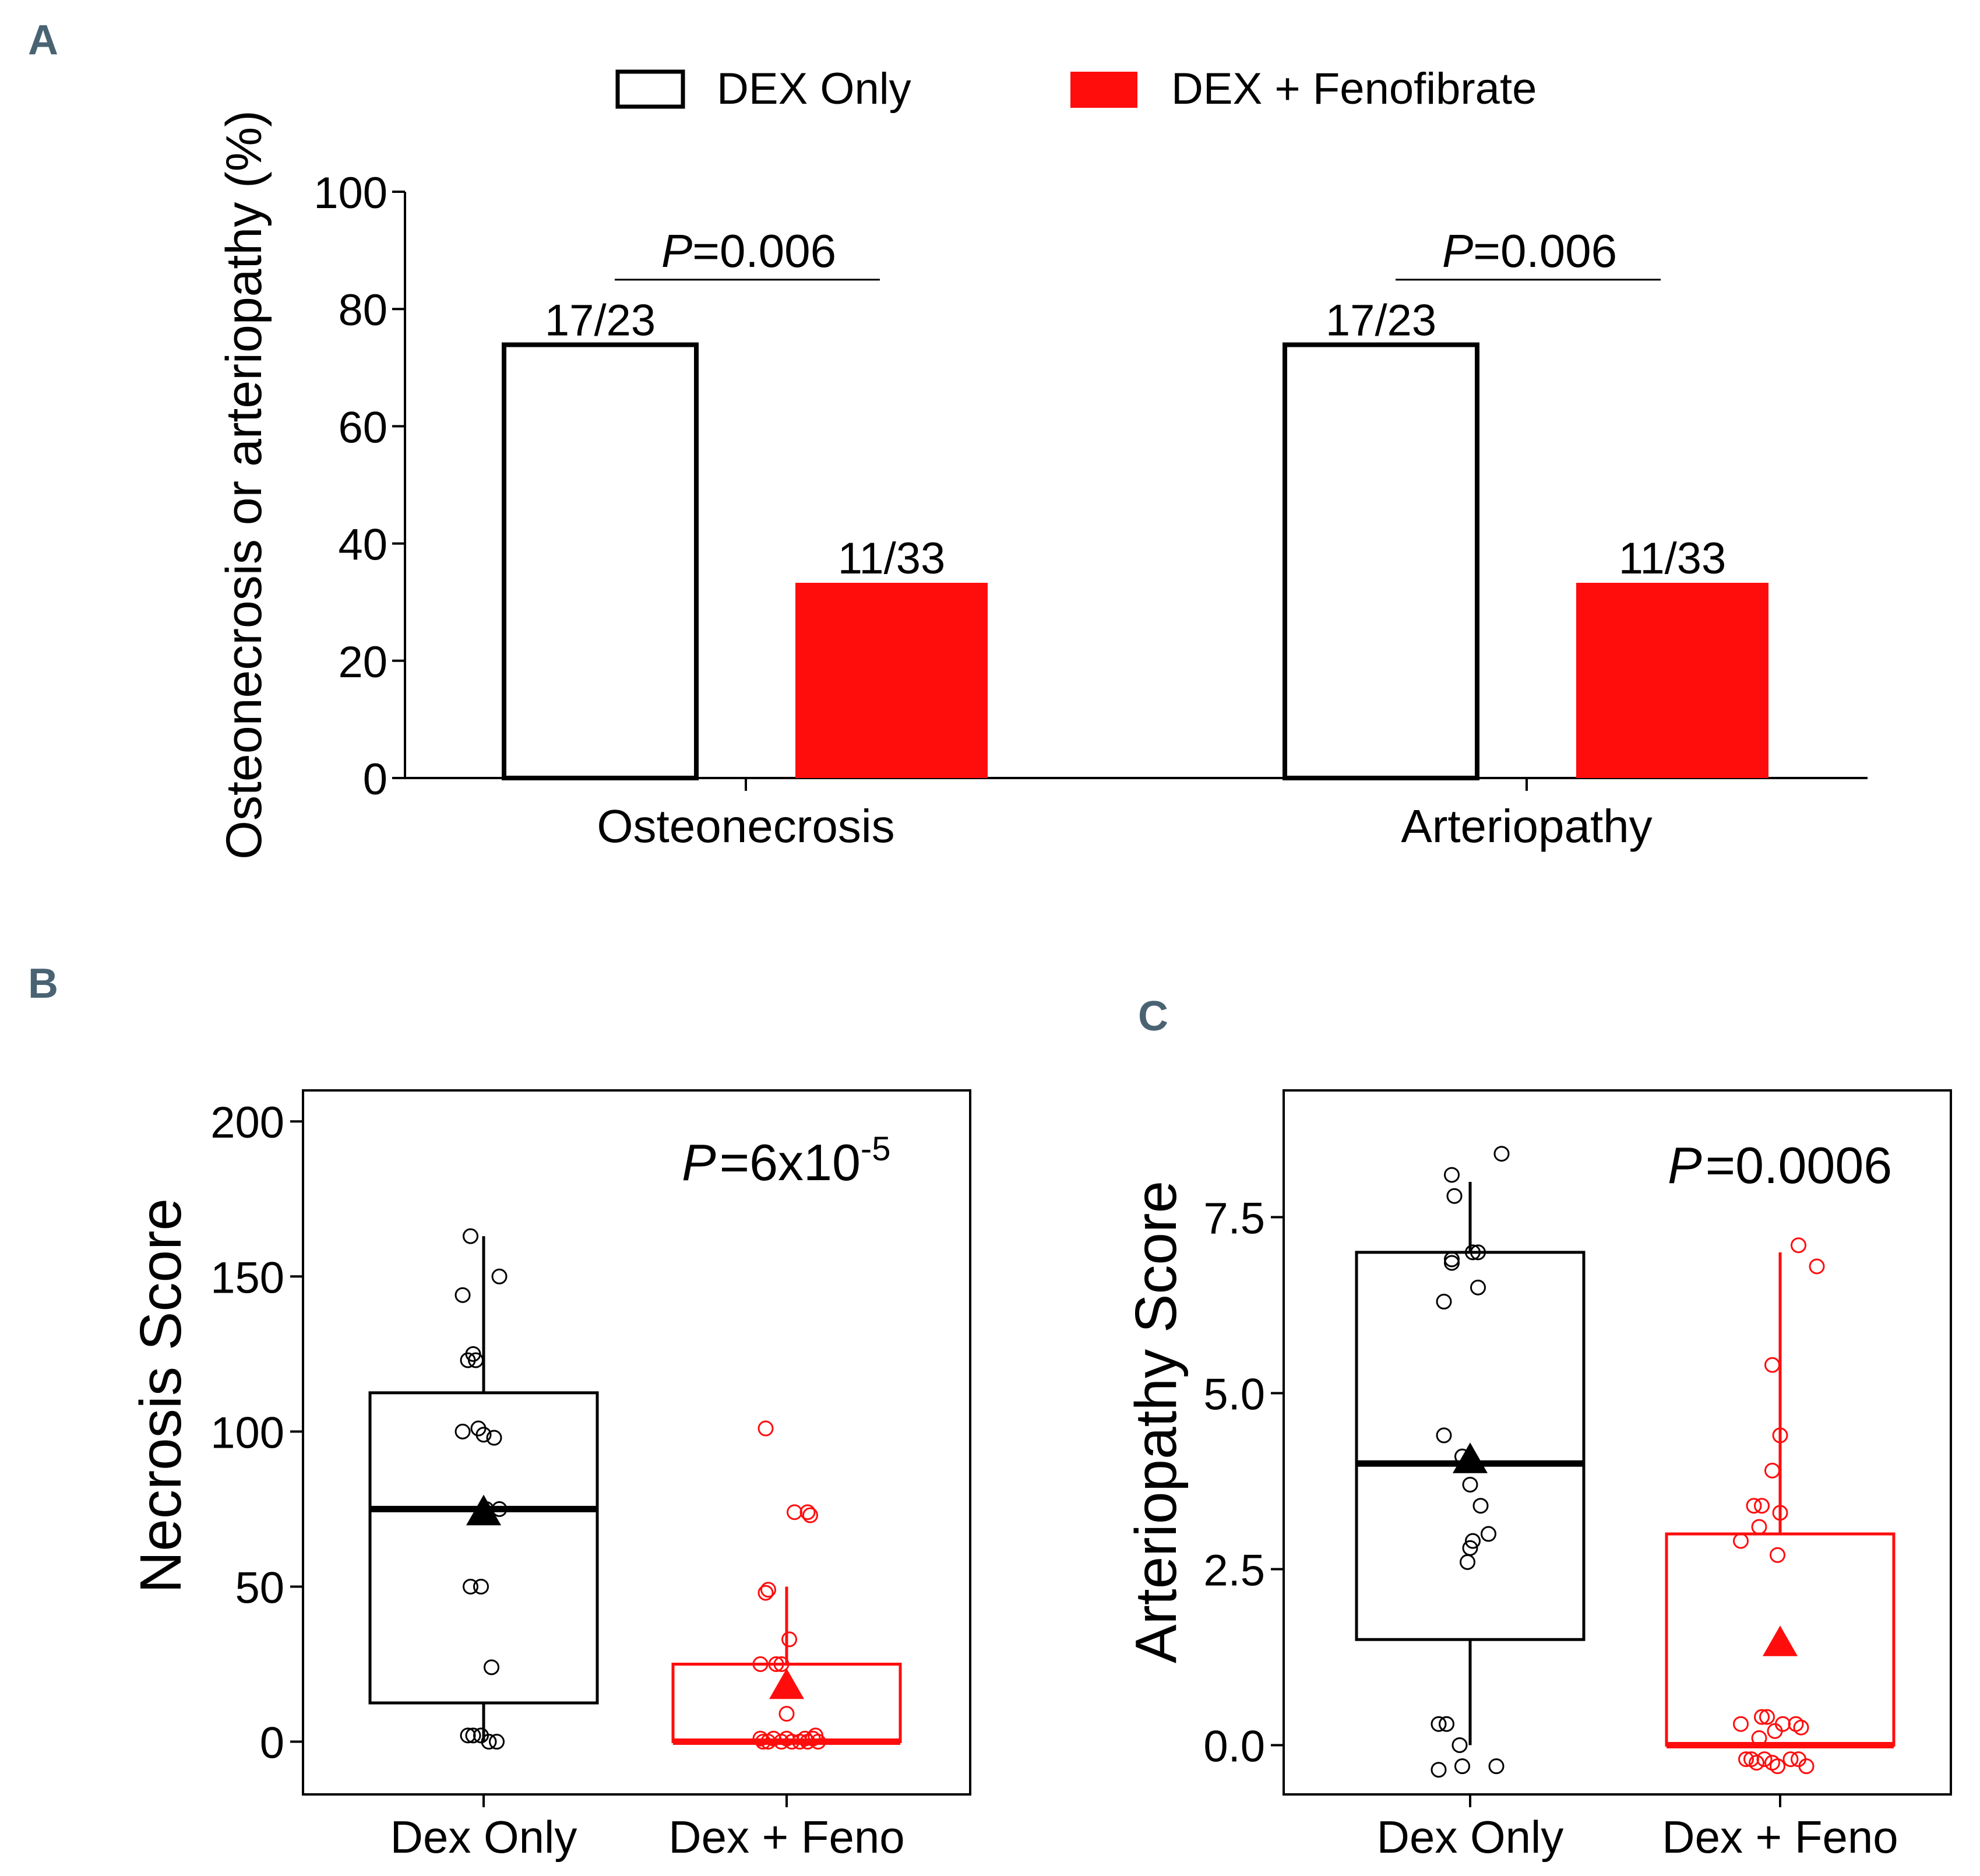  I want to click on legend-swatch-dex-only, so click(650, 89).